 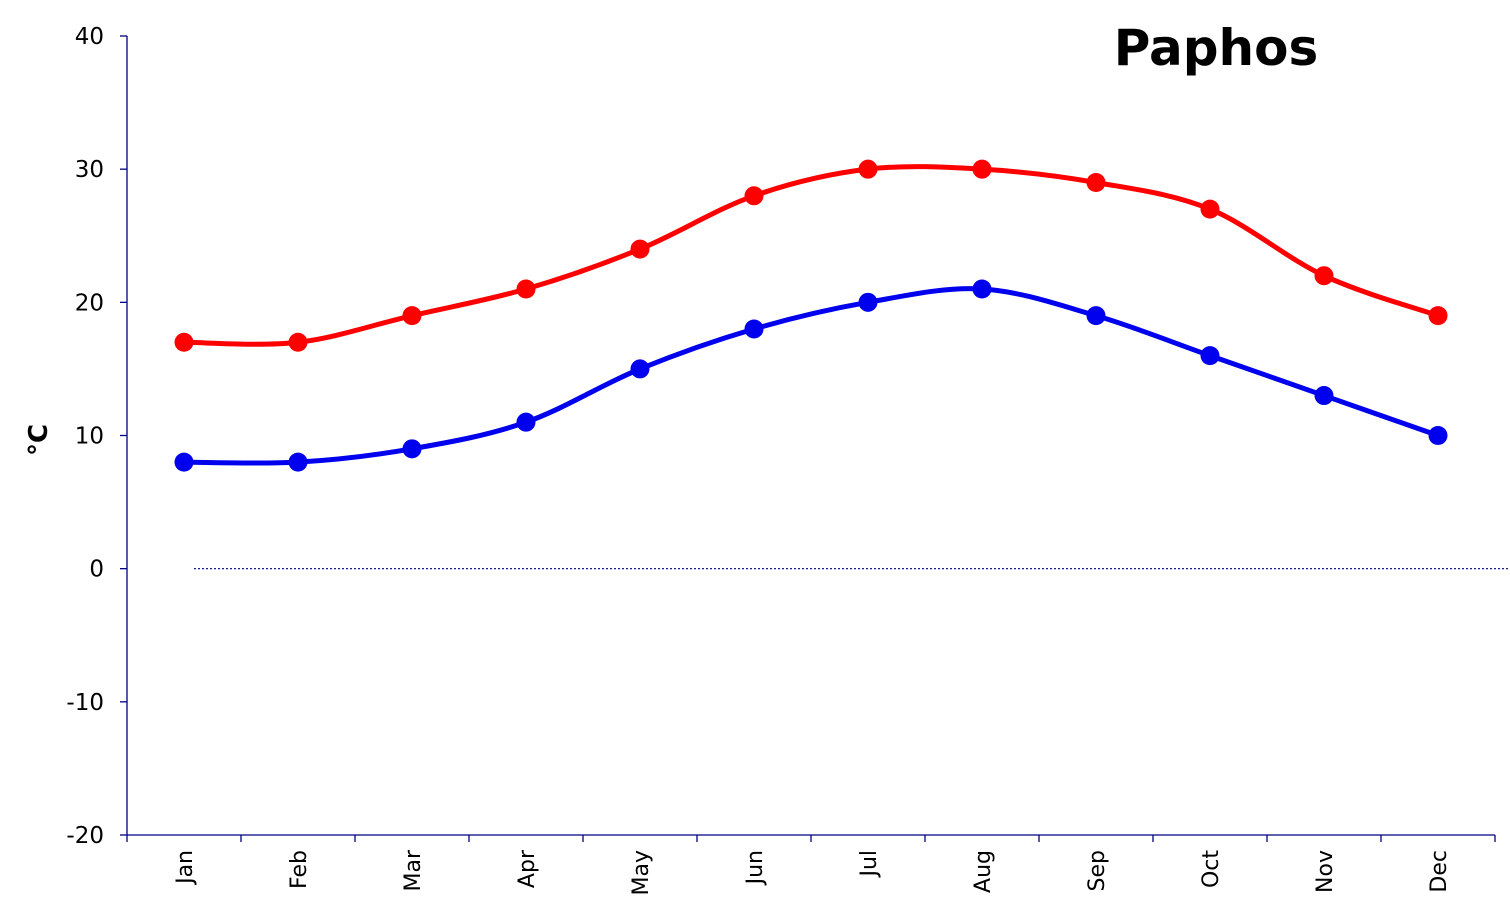 What do you see at coordinates (185, 868) in the screenshot?
I see `x-tick-label: Jan` at bounding box center [185, 868].